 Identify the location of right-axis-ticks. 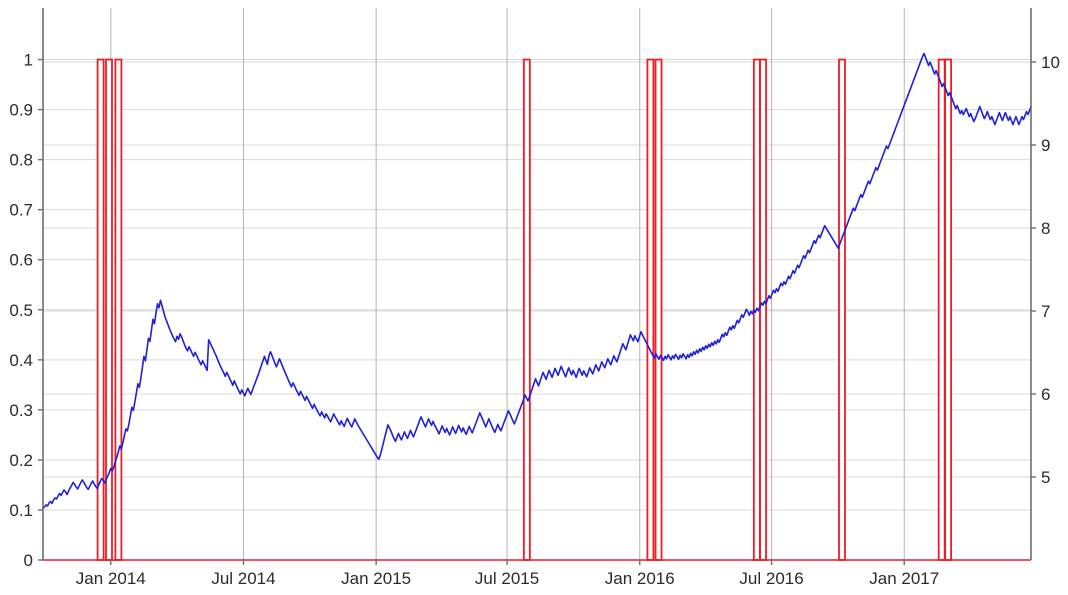
(1033, 269).